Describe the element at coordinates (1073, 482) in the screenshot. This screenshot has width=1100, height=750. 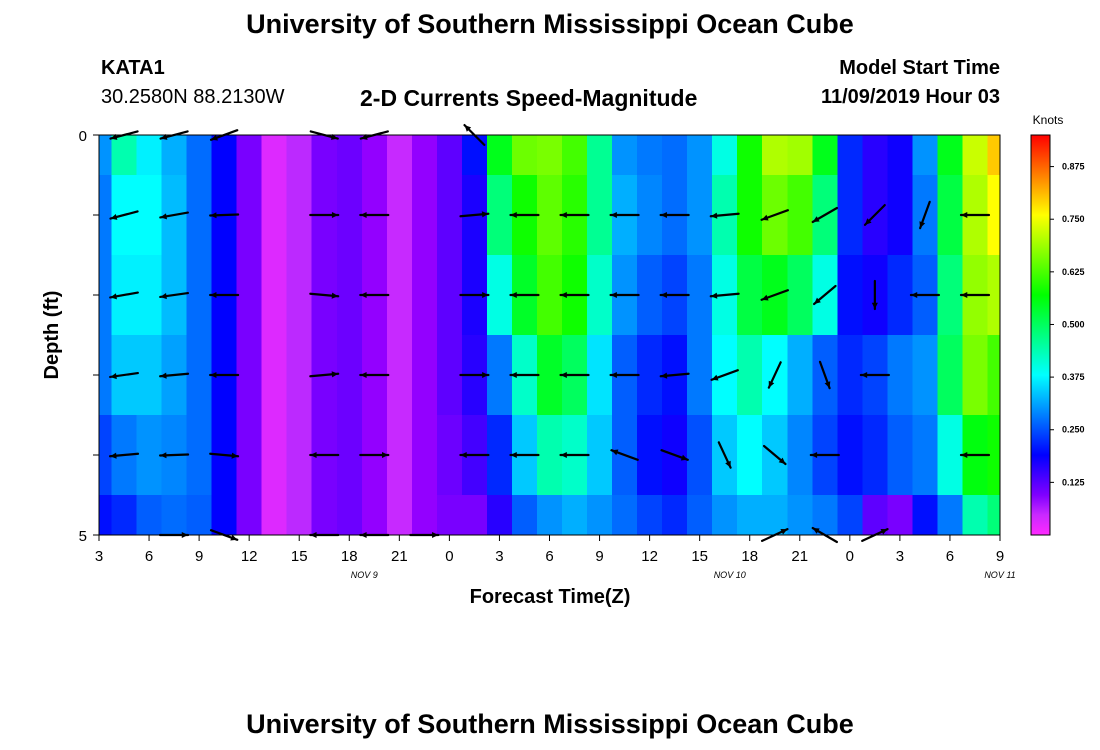
I see `colorbar-tick-label: 0.125` at that location.